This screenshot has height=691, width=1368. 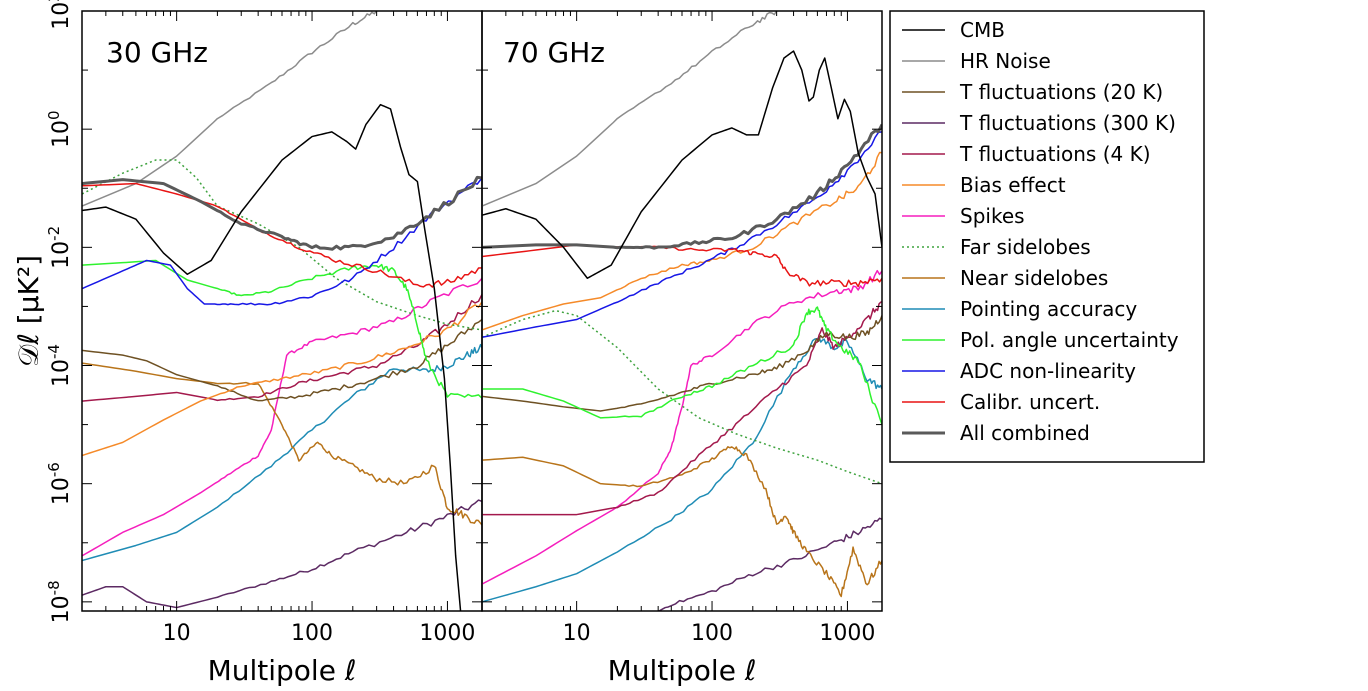 I want to click on legend-item-calib: Calibr. uncert., so click(x=1001, y=402).